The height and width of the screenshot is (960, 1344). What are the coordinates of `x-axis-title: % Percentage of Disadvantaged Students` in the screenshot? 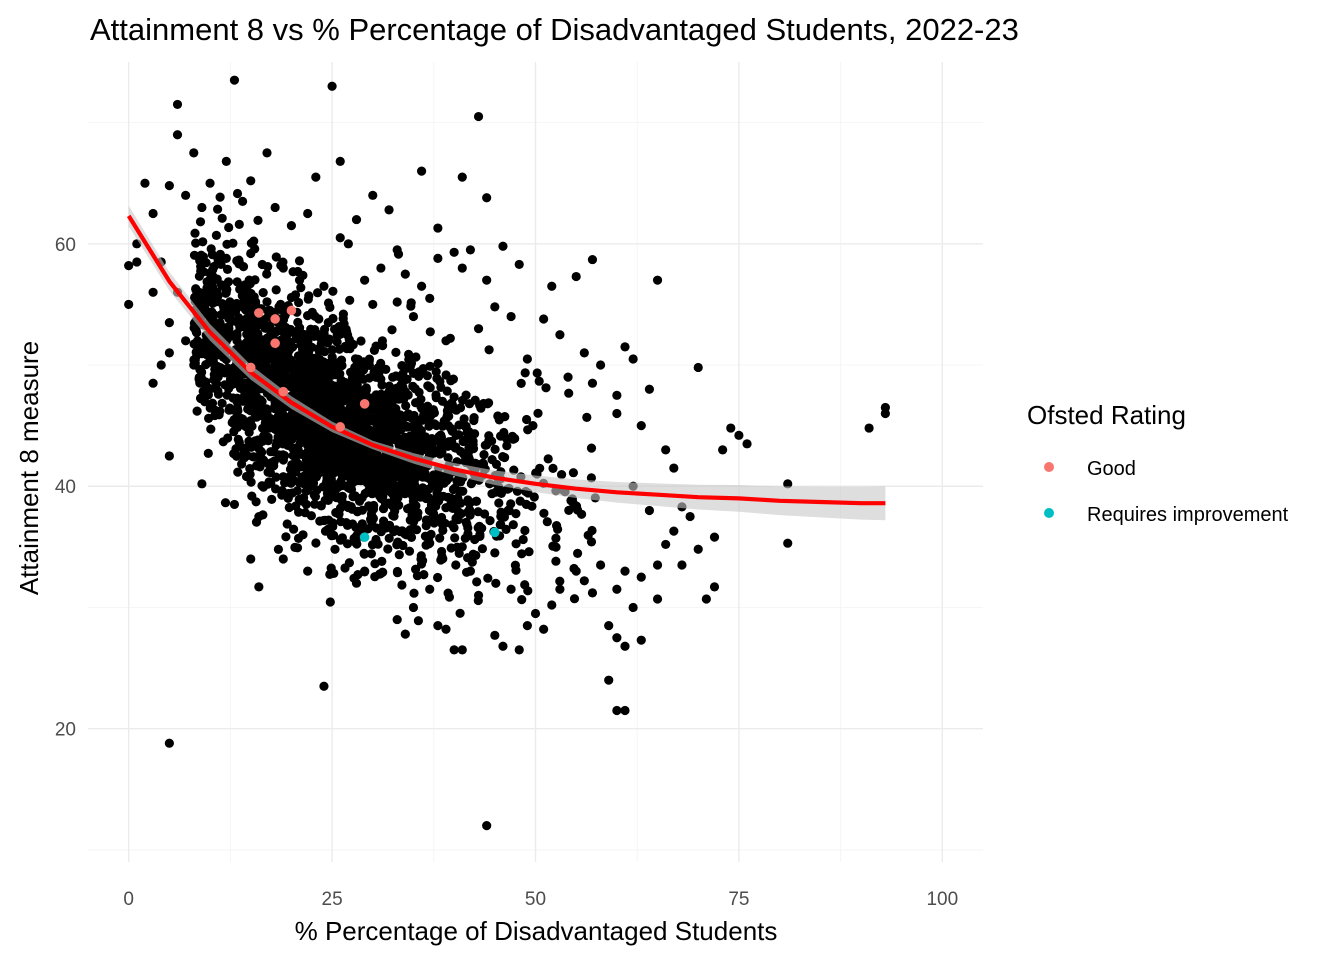 It's located at (536, 931).